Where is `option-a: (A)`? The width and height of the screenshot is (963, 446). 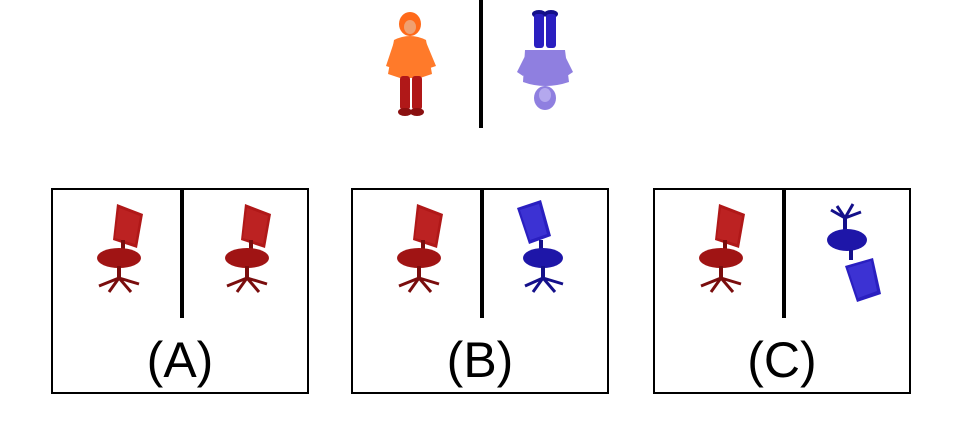 option-a: (A) is located at coordinates (180, 291).